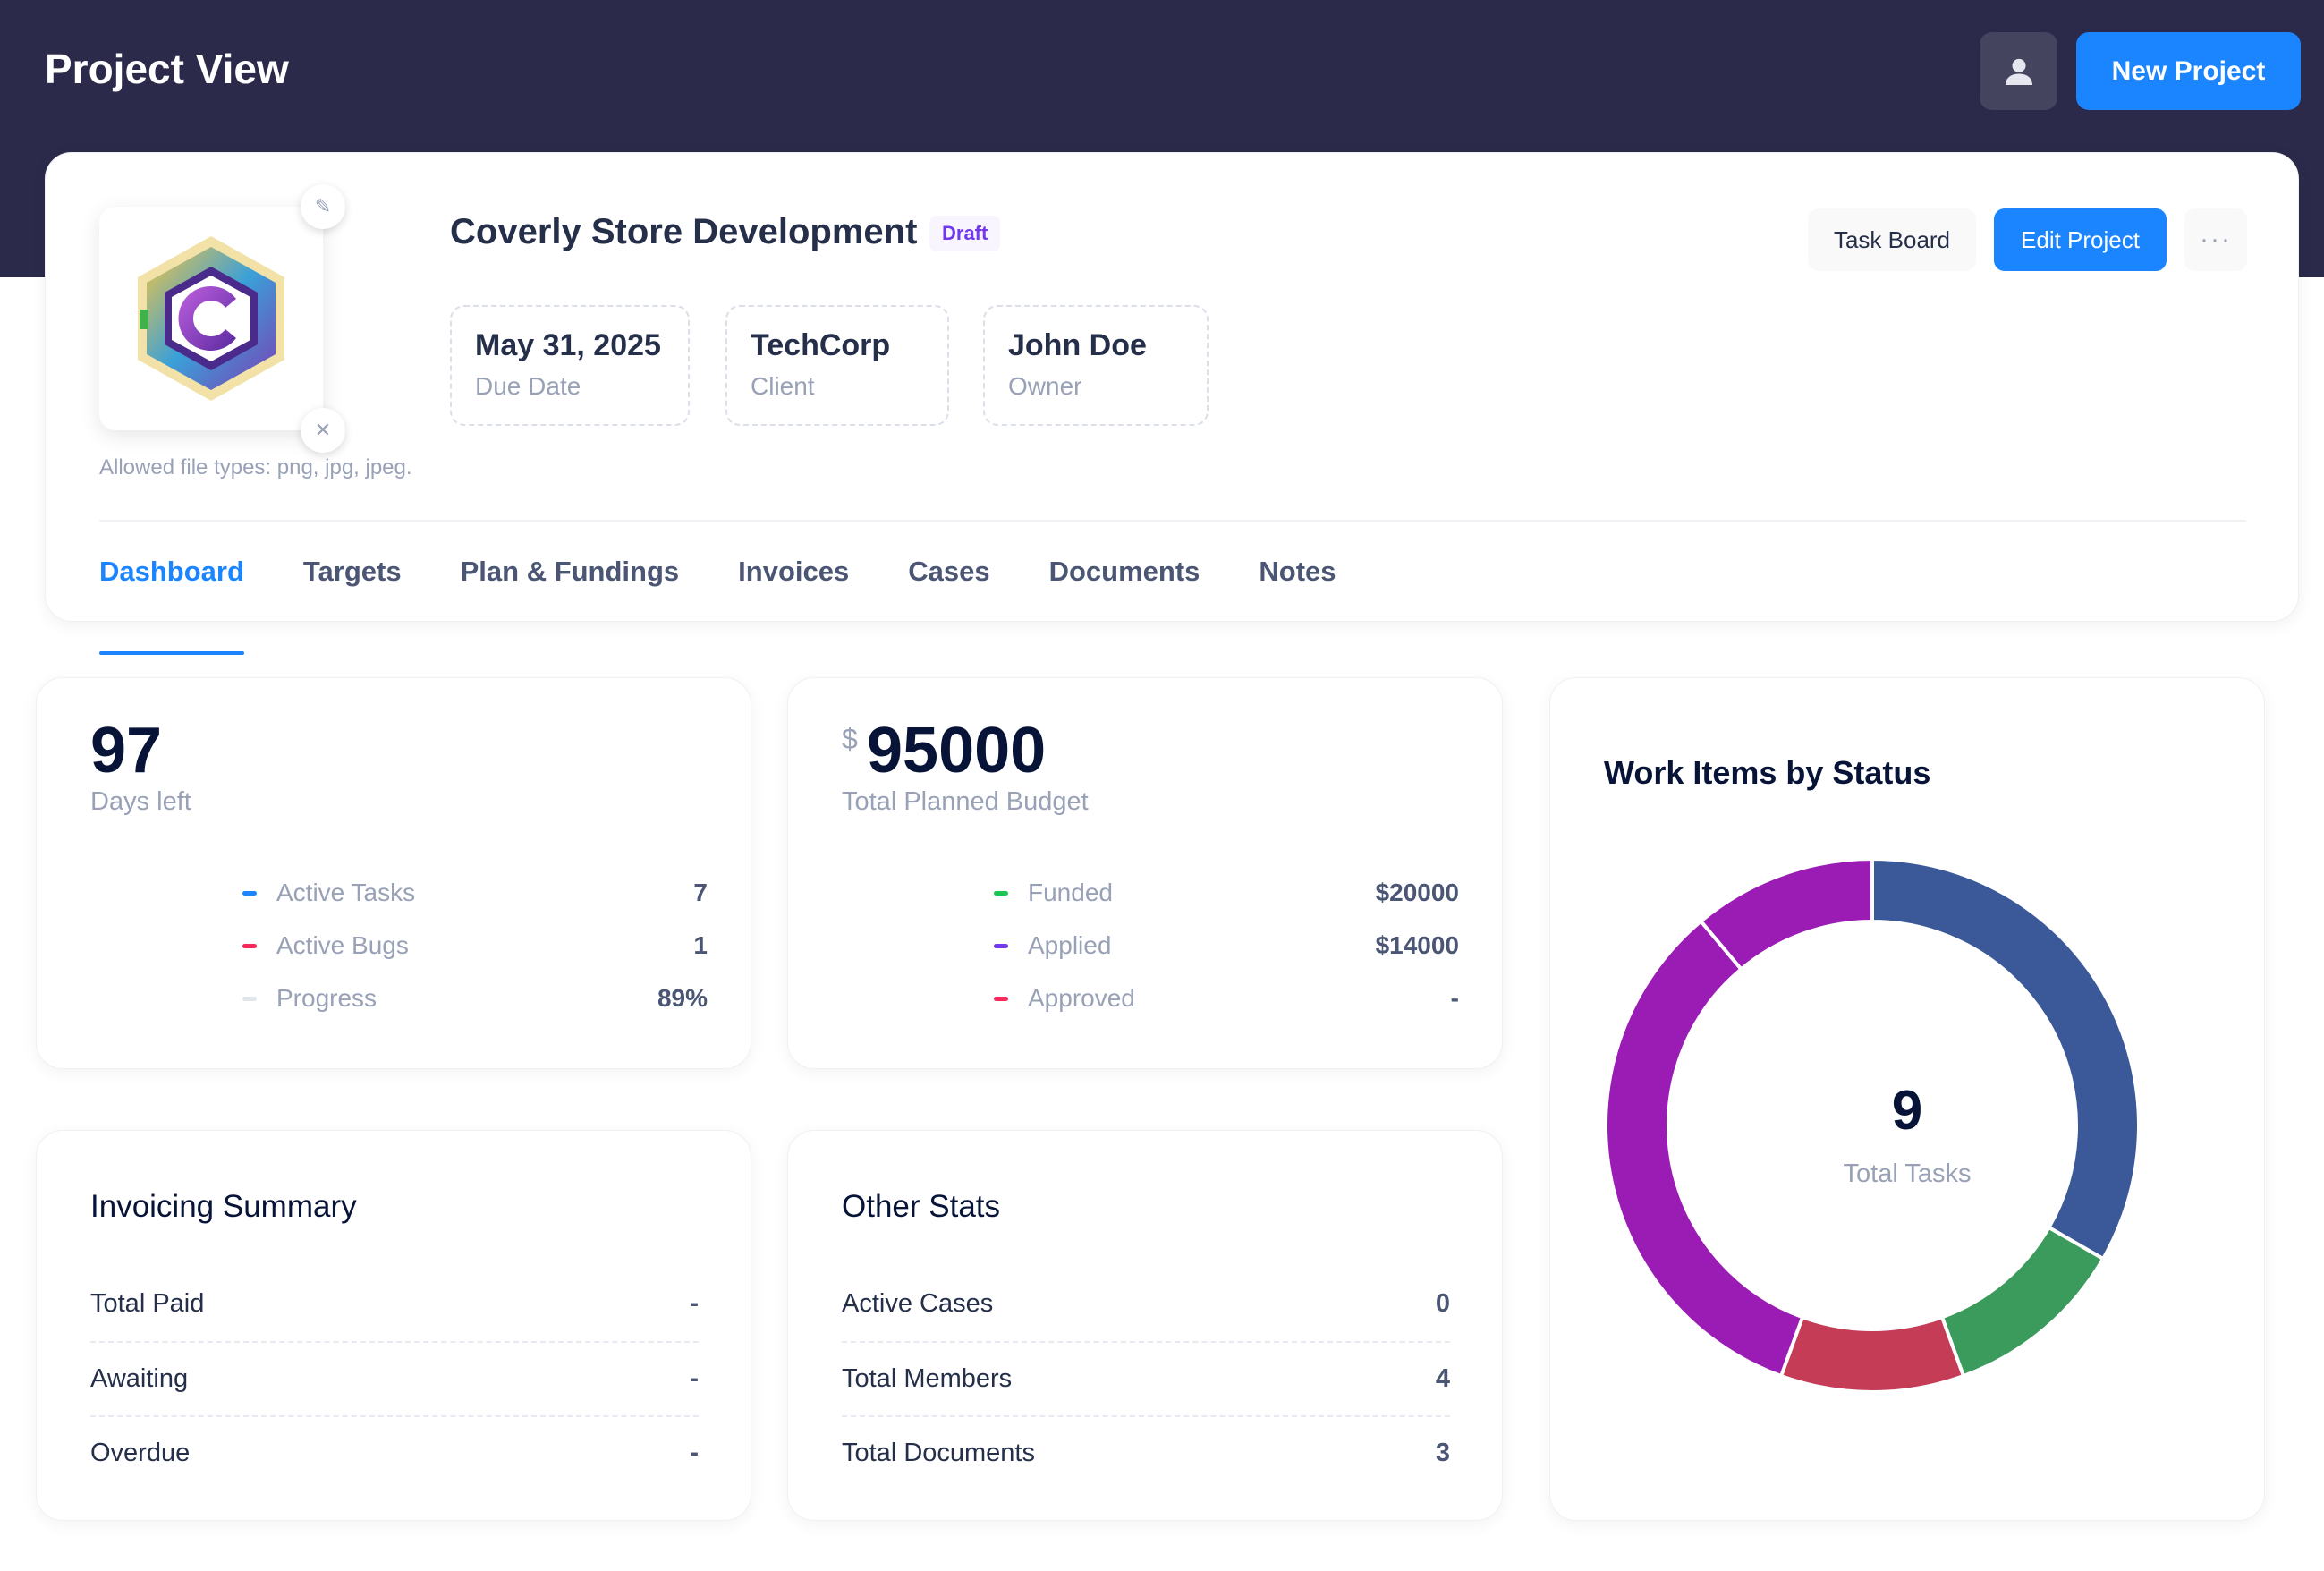  I want to click on project-name: Coverly Store Development, so click(684, 232).